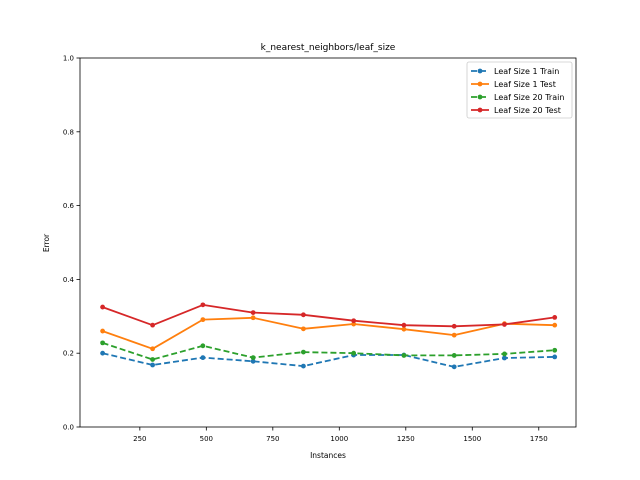  I want to click on series-line-leaf-size-20-test, so click(328, 315).